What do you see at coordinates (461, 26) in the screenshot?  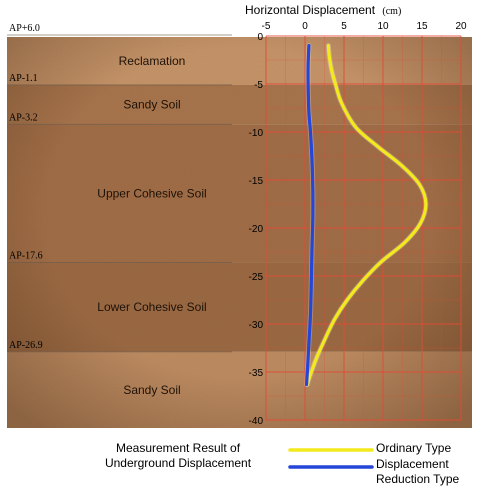 I see `x-tick-label-5: 20` at bounding box center [461, 26].